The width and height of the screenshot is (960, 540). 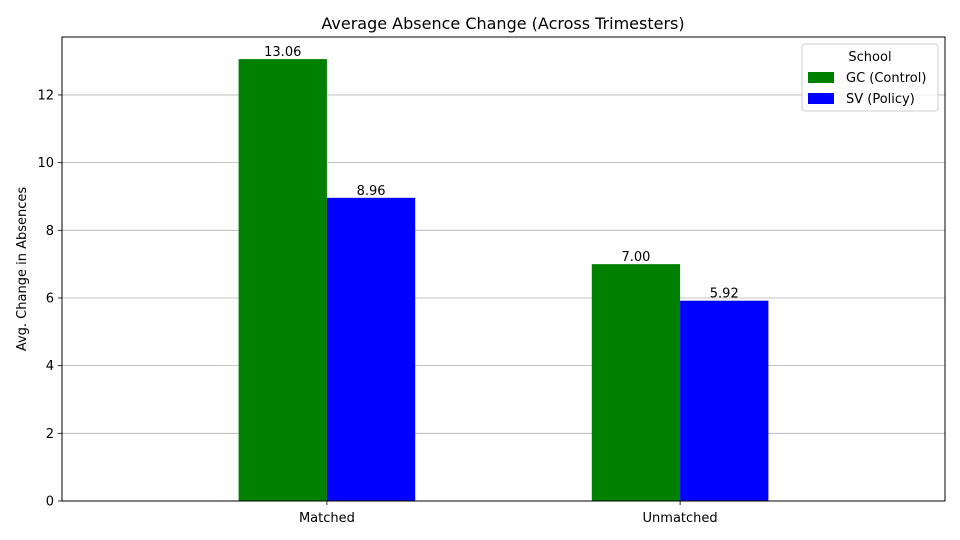 I want to click on bar-data-label: 5.92, so click(x=724, y=294).